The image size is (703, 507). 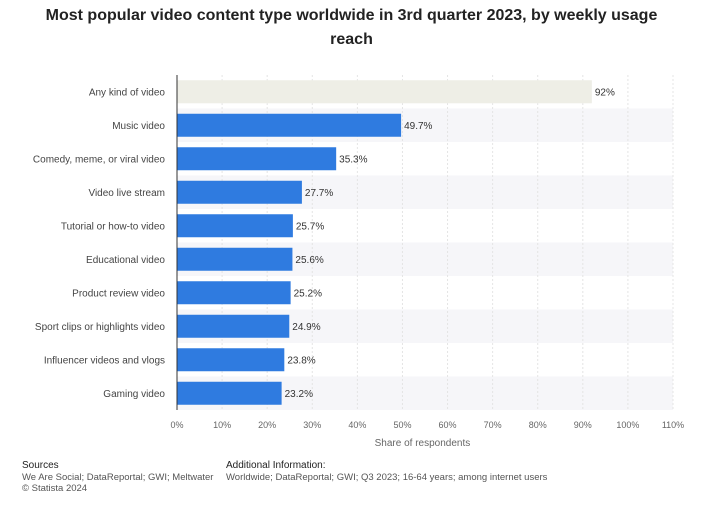 What do you see at coordinates (118, 293) in the screenshot?
I see `category-label: Product review video` at bounding box center [118, 293].